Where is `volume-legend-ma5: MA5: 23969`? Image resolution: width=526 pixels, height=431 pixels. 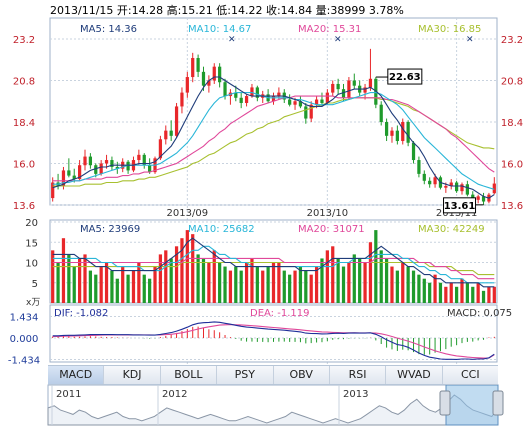 volume-legend-ma5: MA5: 23969 is located at coordinates (110, 229).